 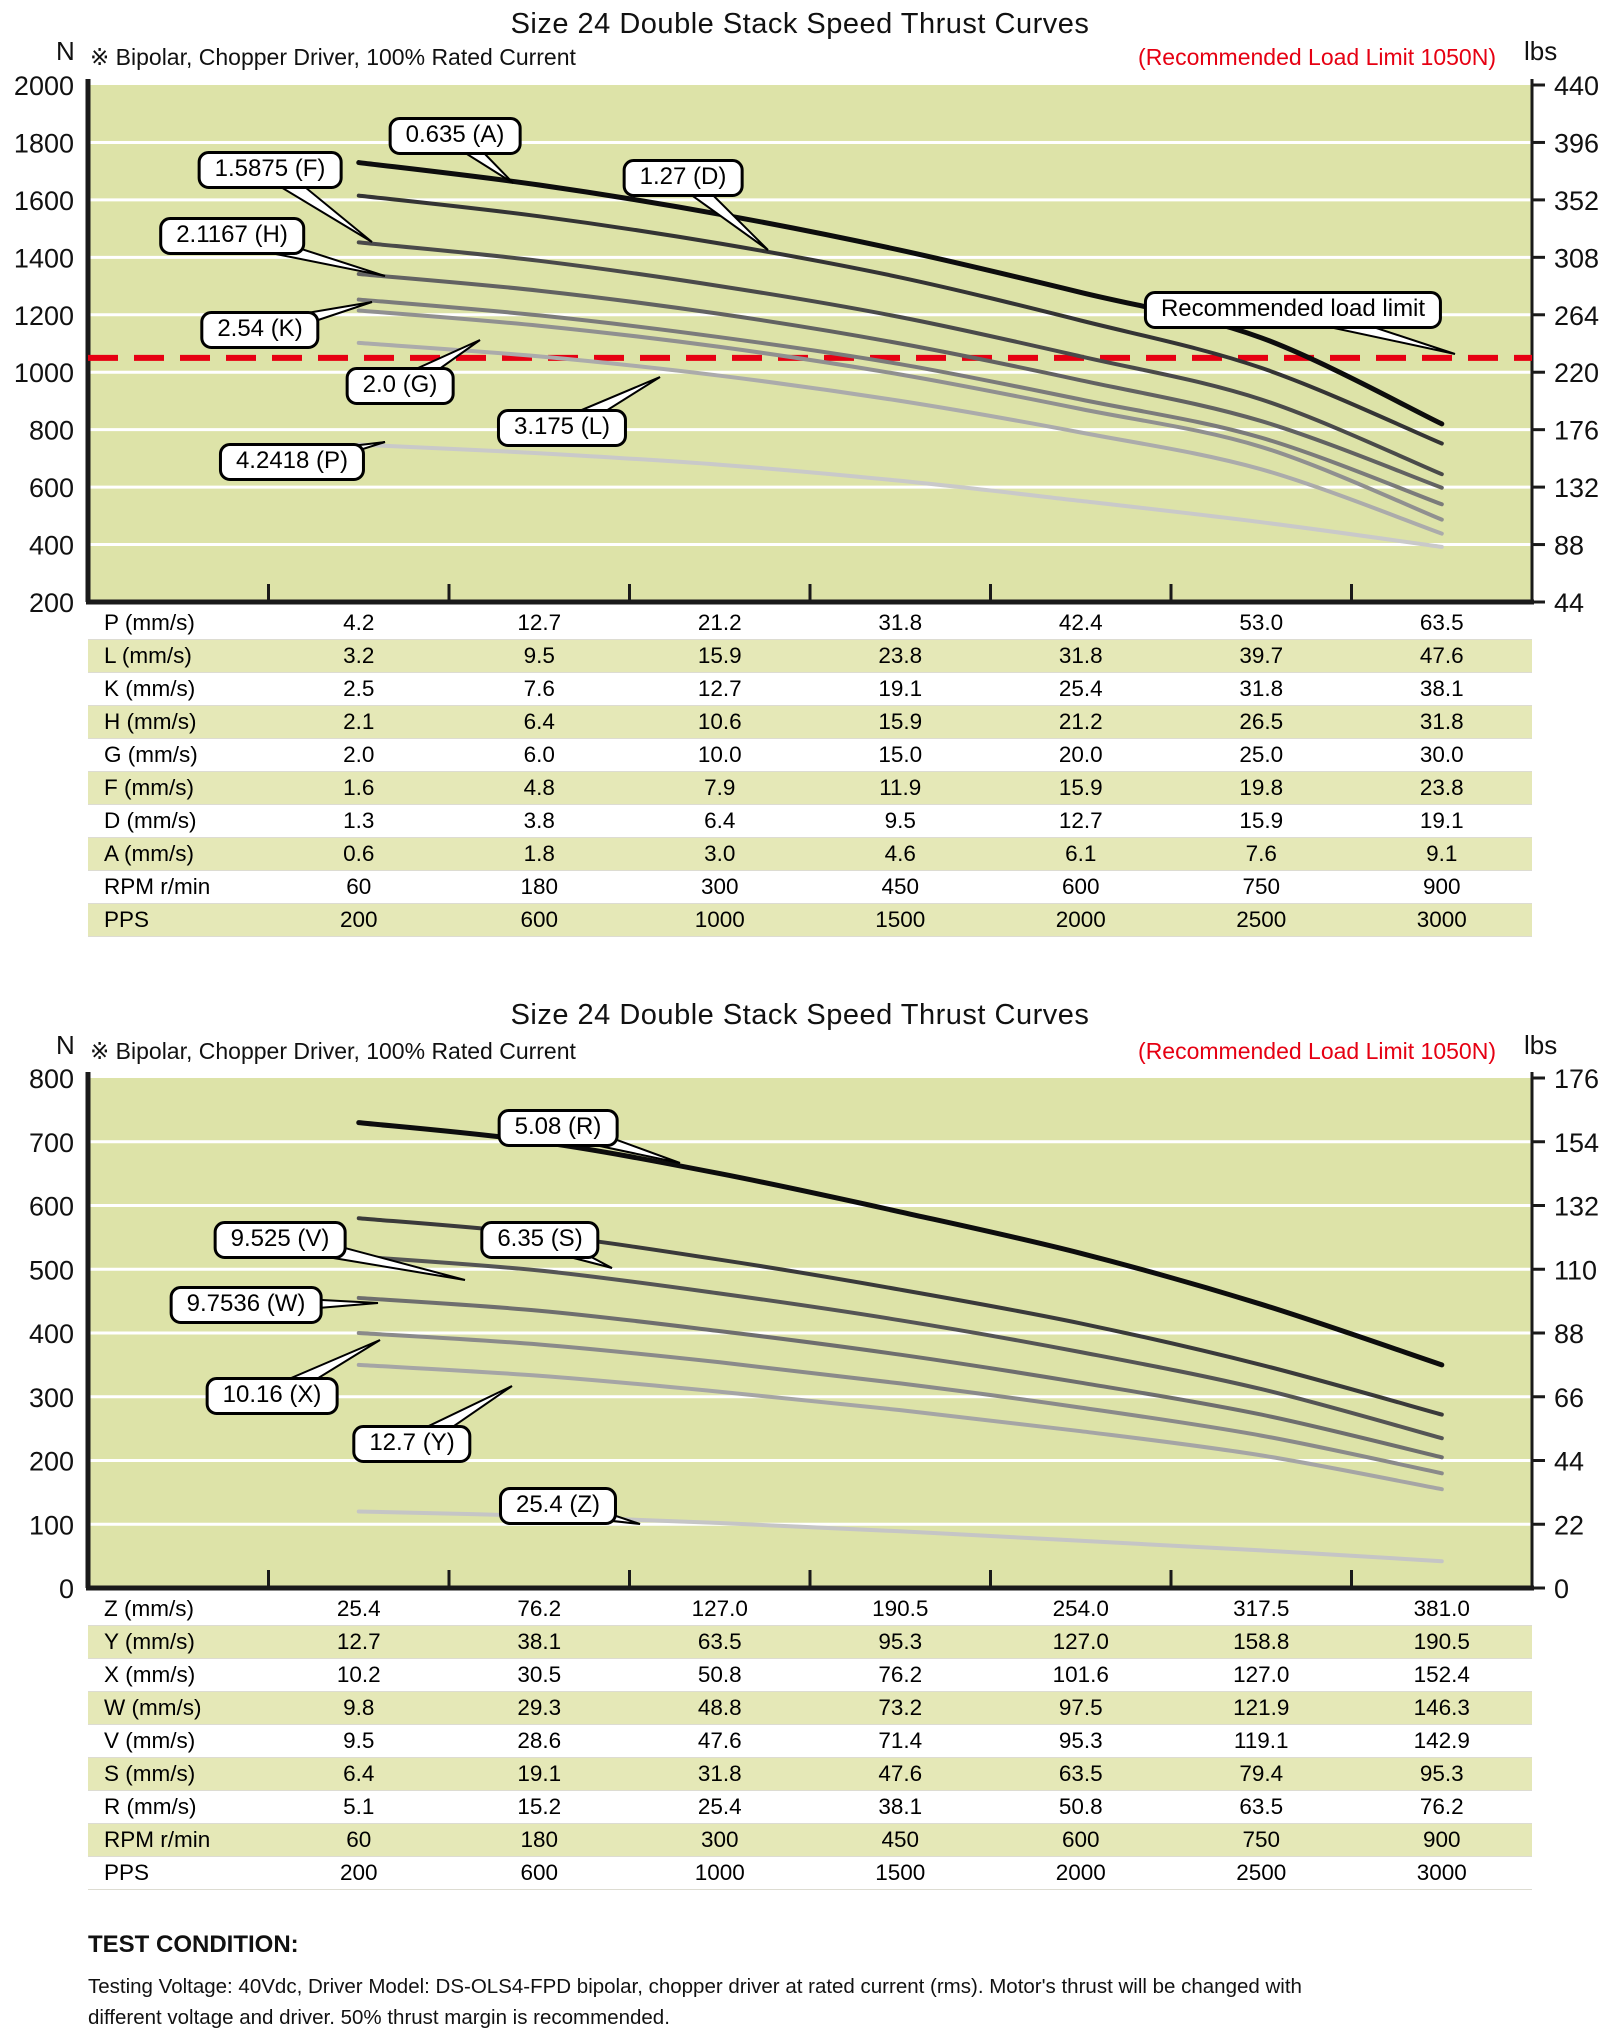 I want to click on callout-2.54-k-: 2.54 (K), so click(x=260, y=330).